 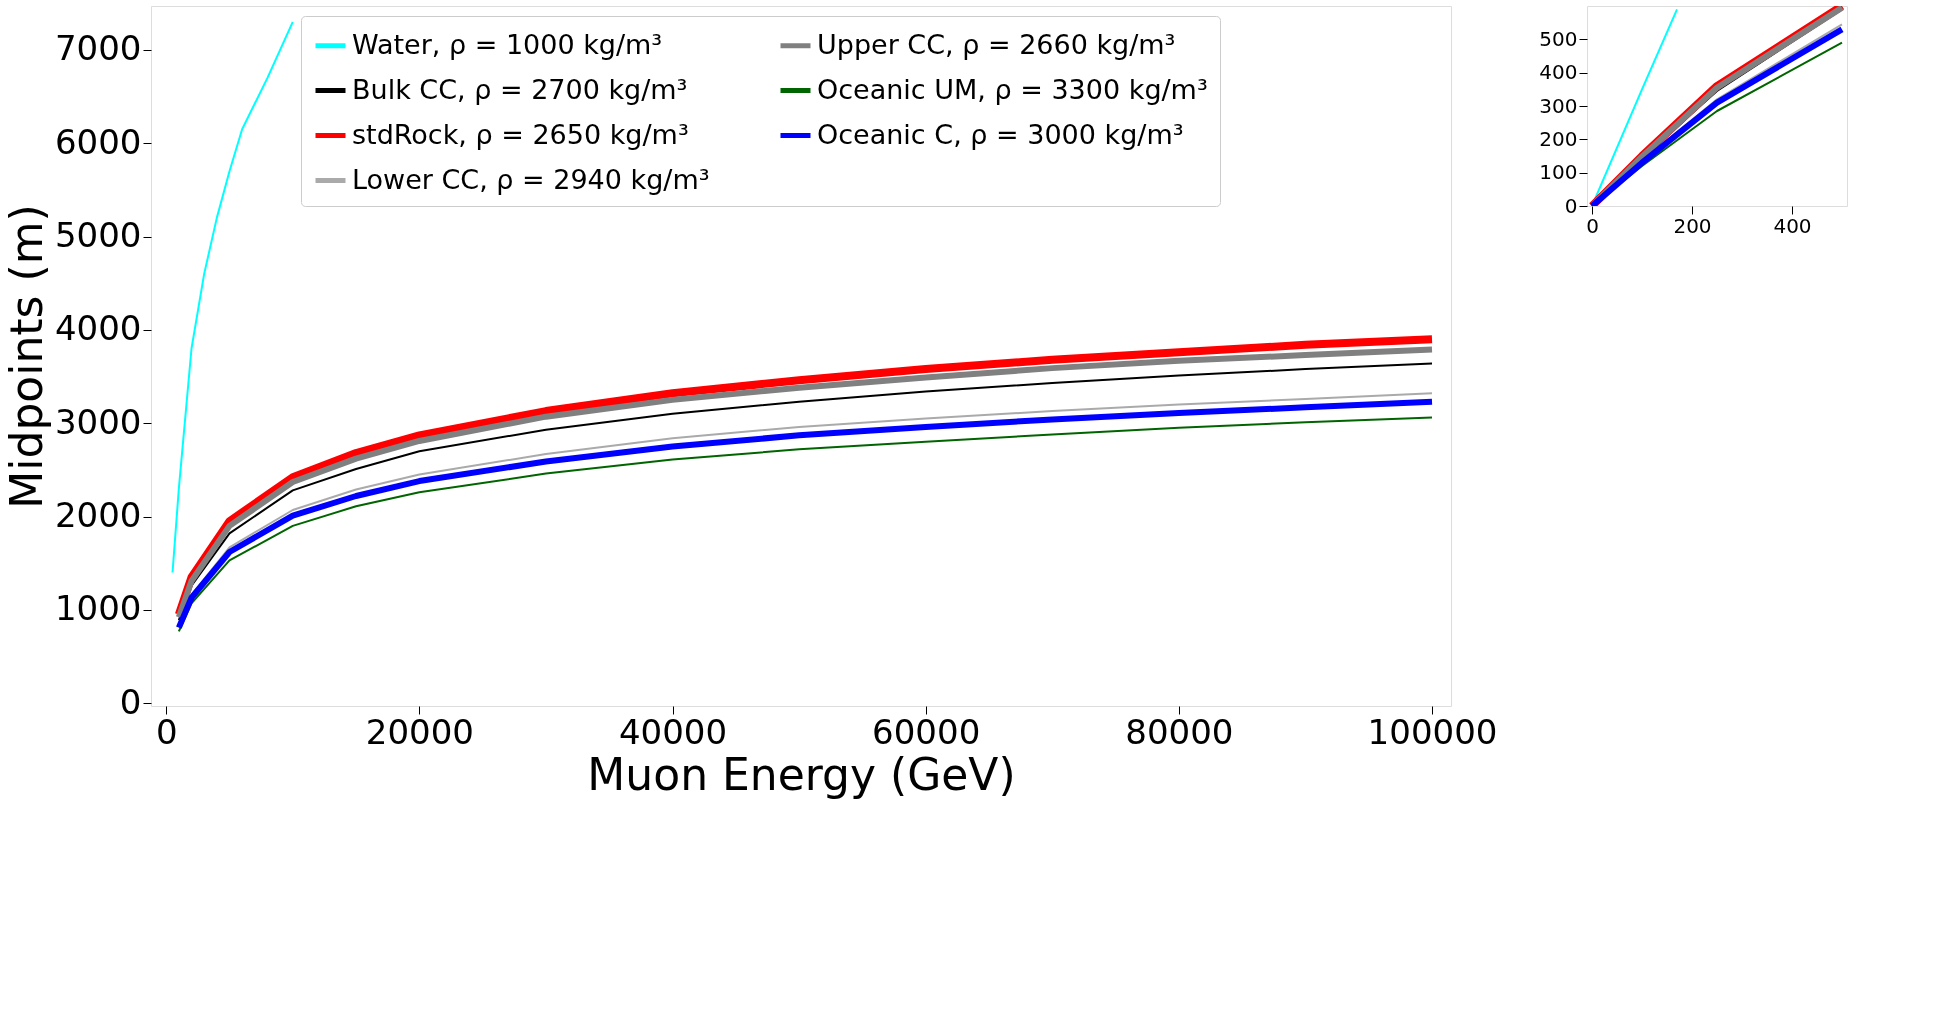 What do you see at coordinates (531, 179) in the screenshot?
I see `legend-label: Lower CC, ρ = 2940 kg/m³` at bounding box center [531, 179].